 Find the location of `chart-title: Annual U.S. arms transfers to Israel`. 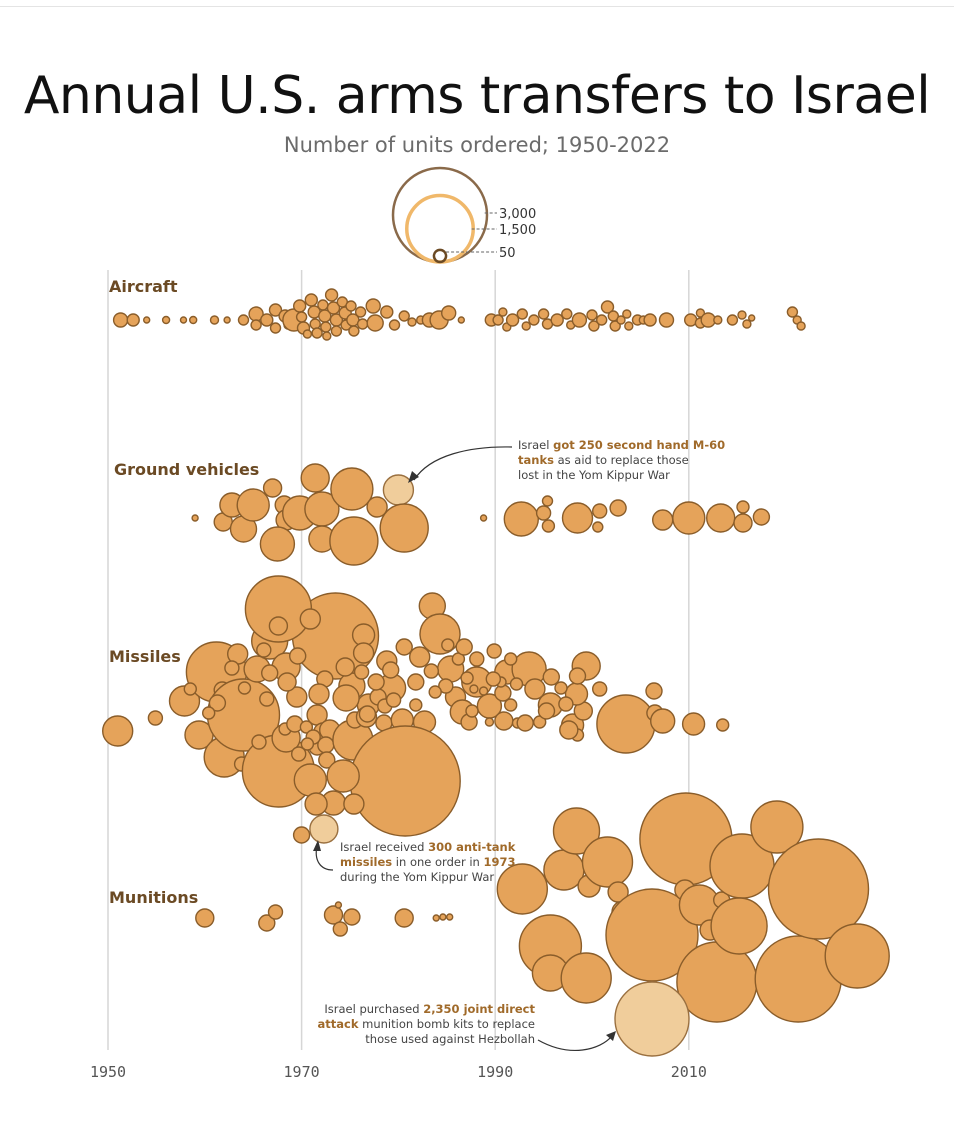

chart-title: Annual U.S. arms transfers to Israel is located at coordinates (477, 96).